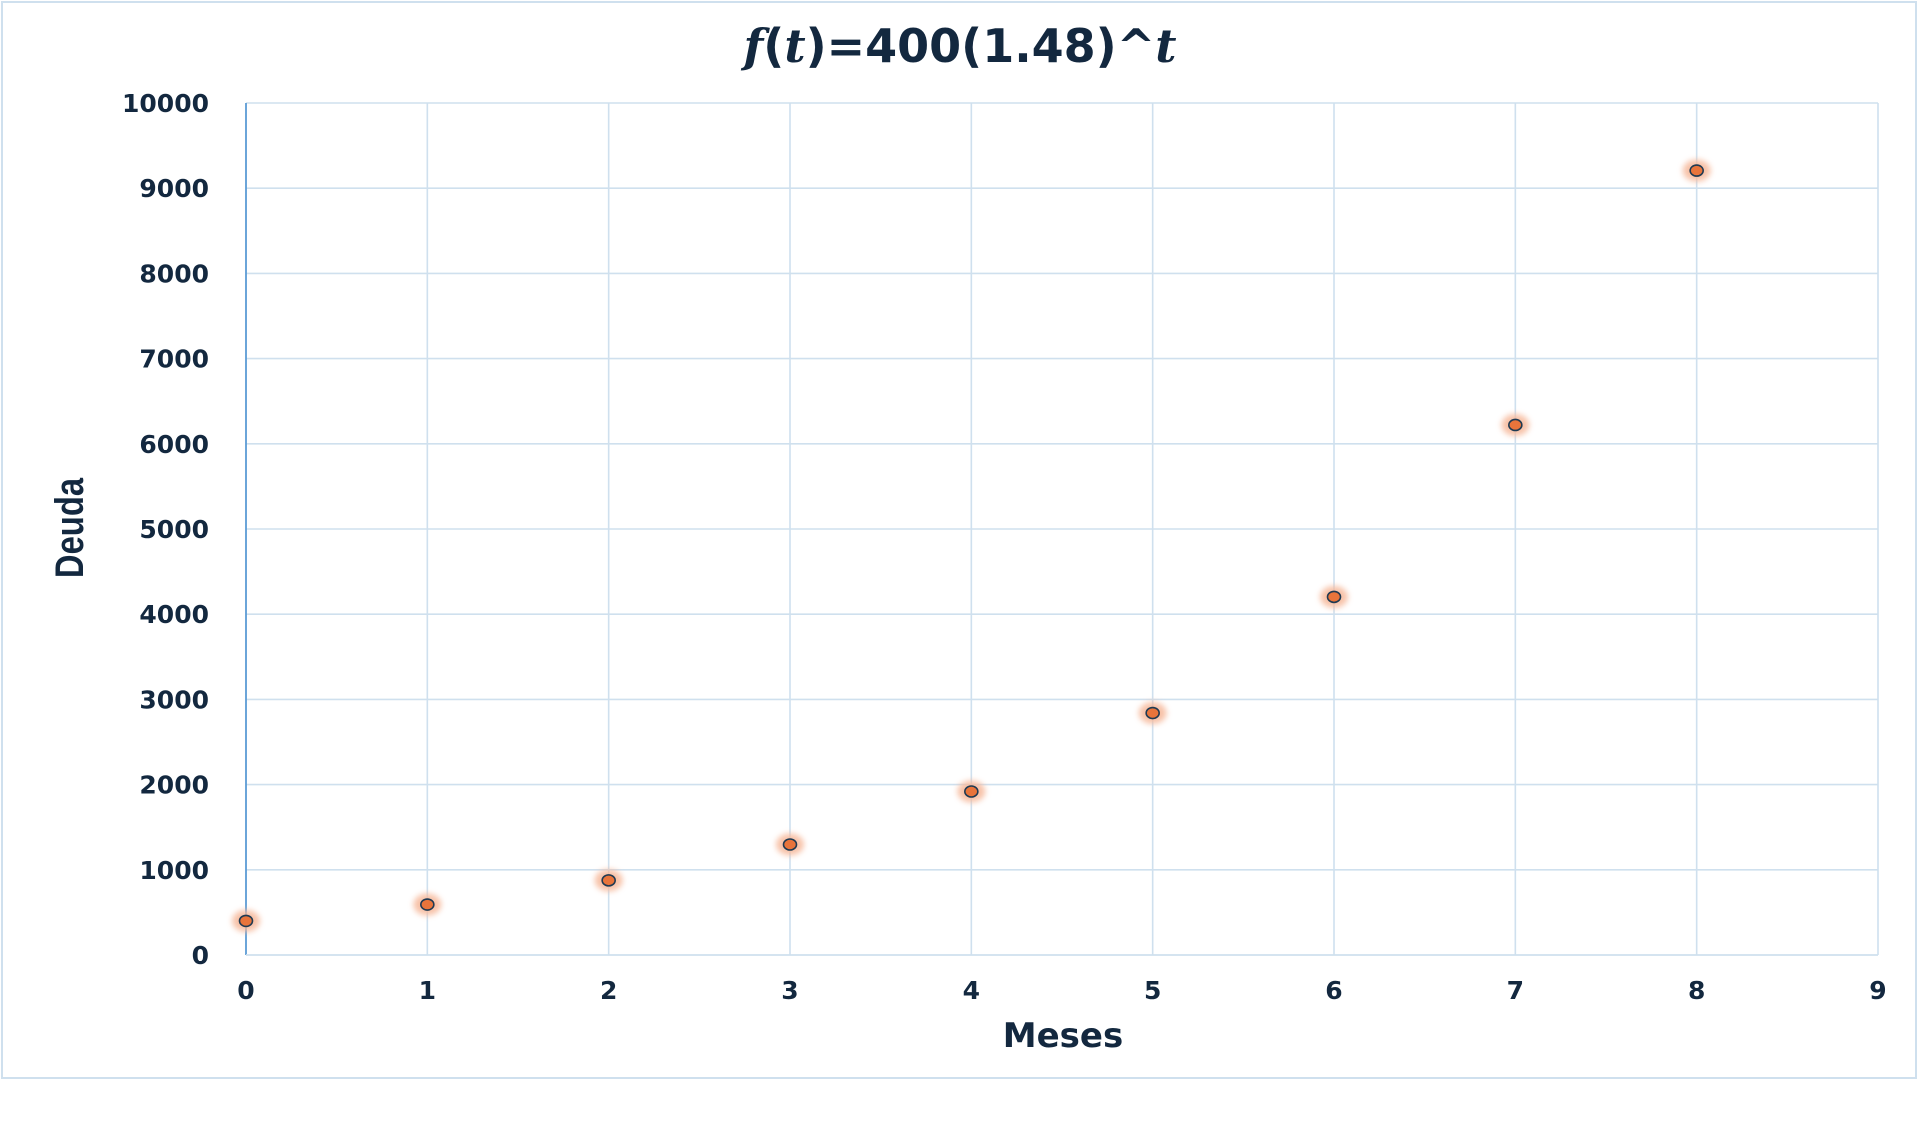  Describe the element at coordinates (174, 273) in the screenshot. I see `y-tick-label: 8000` at that location.